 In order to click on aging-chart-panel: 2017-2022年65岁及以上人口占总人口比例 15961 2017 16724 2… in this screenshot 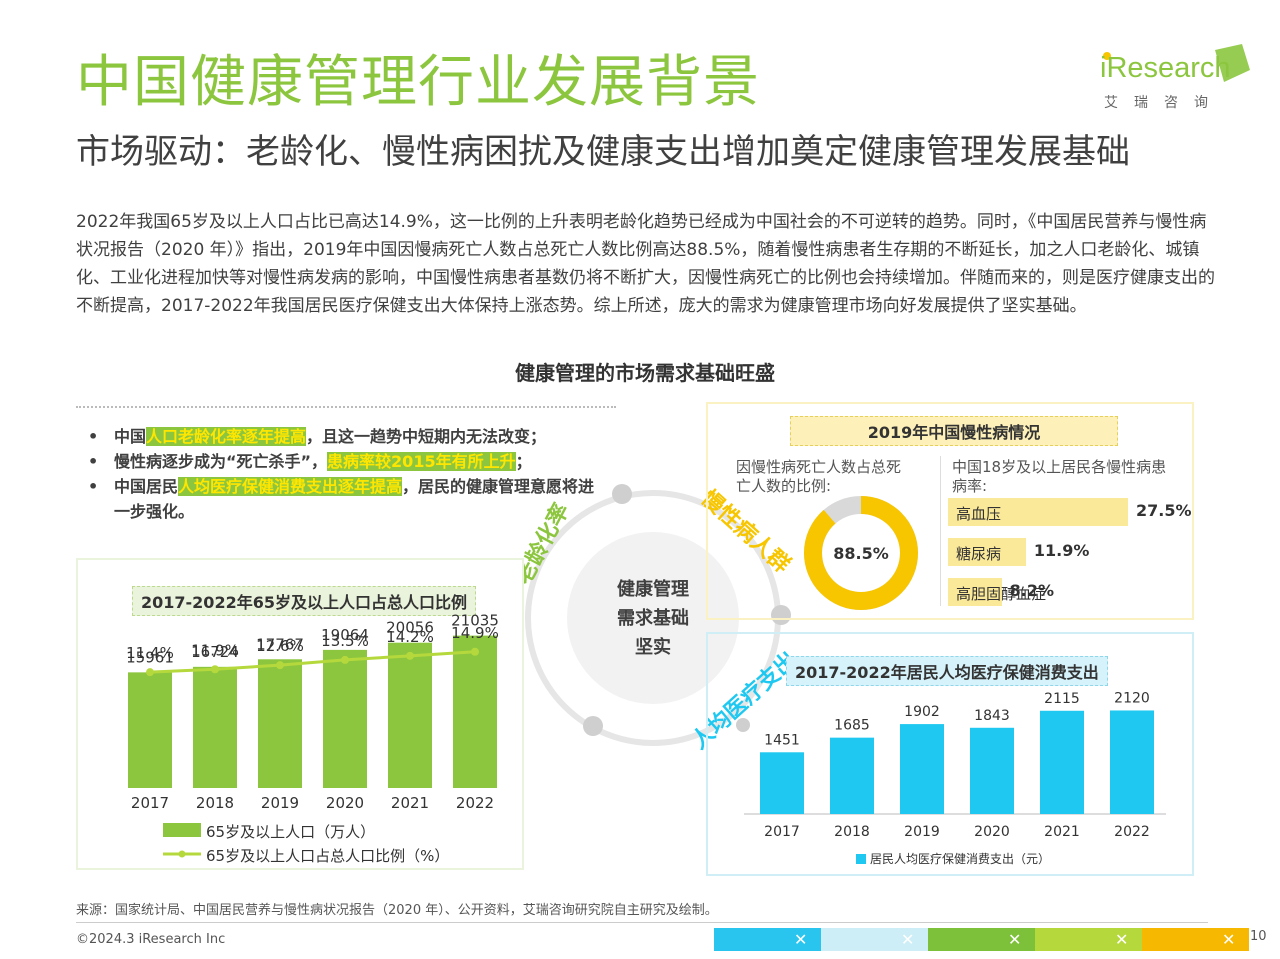, I will do `click(300, 714)`.